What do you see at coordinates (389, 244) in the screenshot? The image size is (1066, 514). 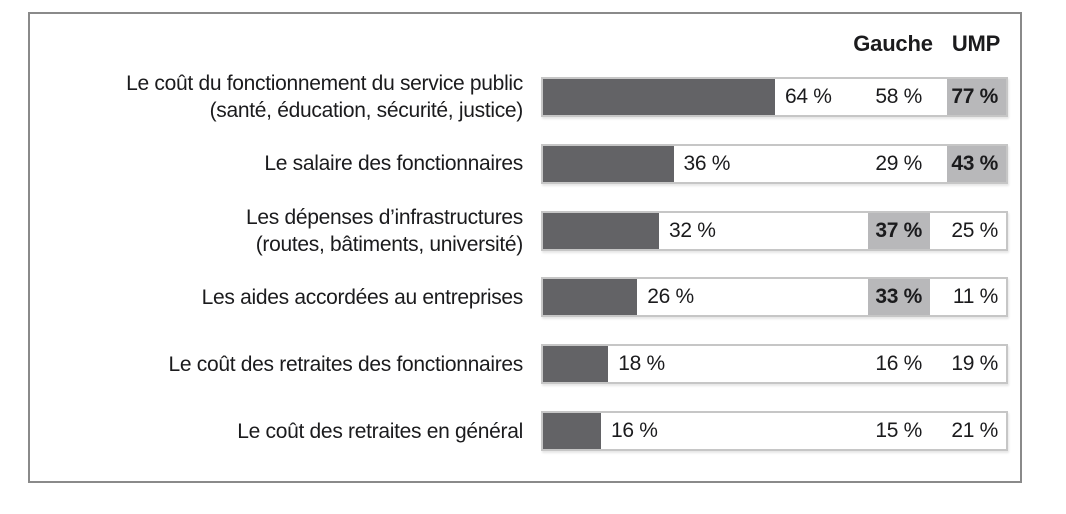 I see `category-label-line: (routes, bâtiments, université)` at bounding box center [389, 244].